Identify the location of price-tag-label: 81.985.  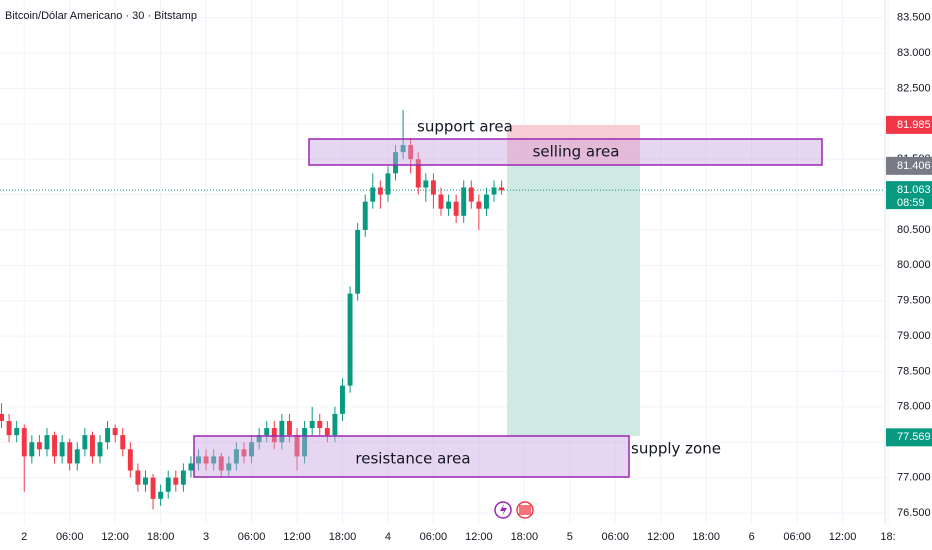
(914, 125).